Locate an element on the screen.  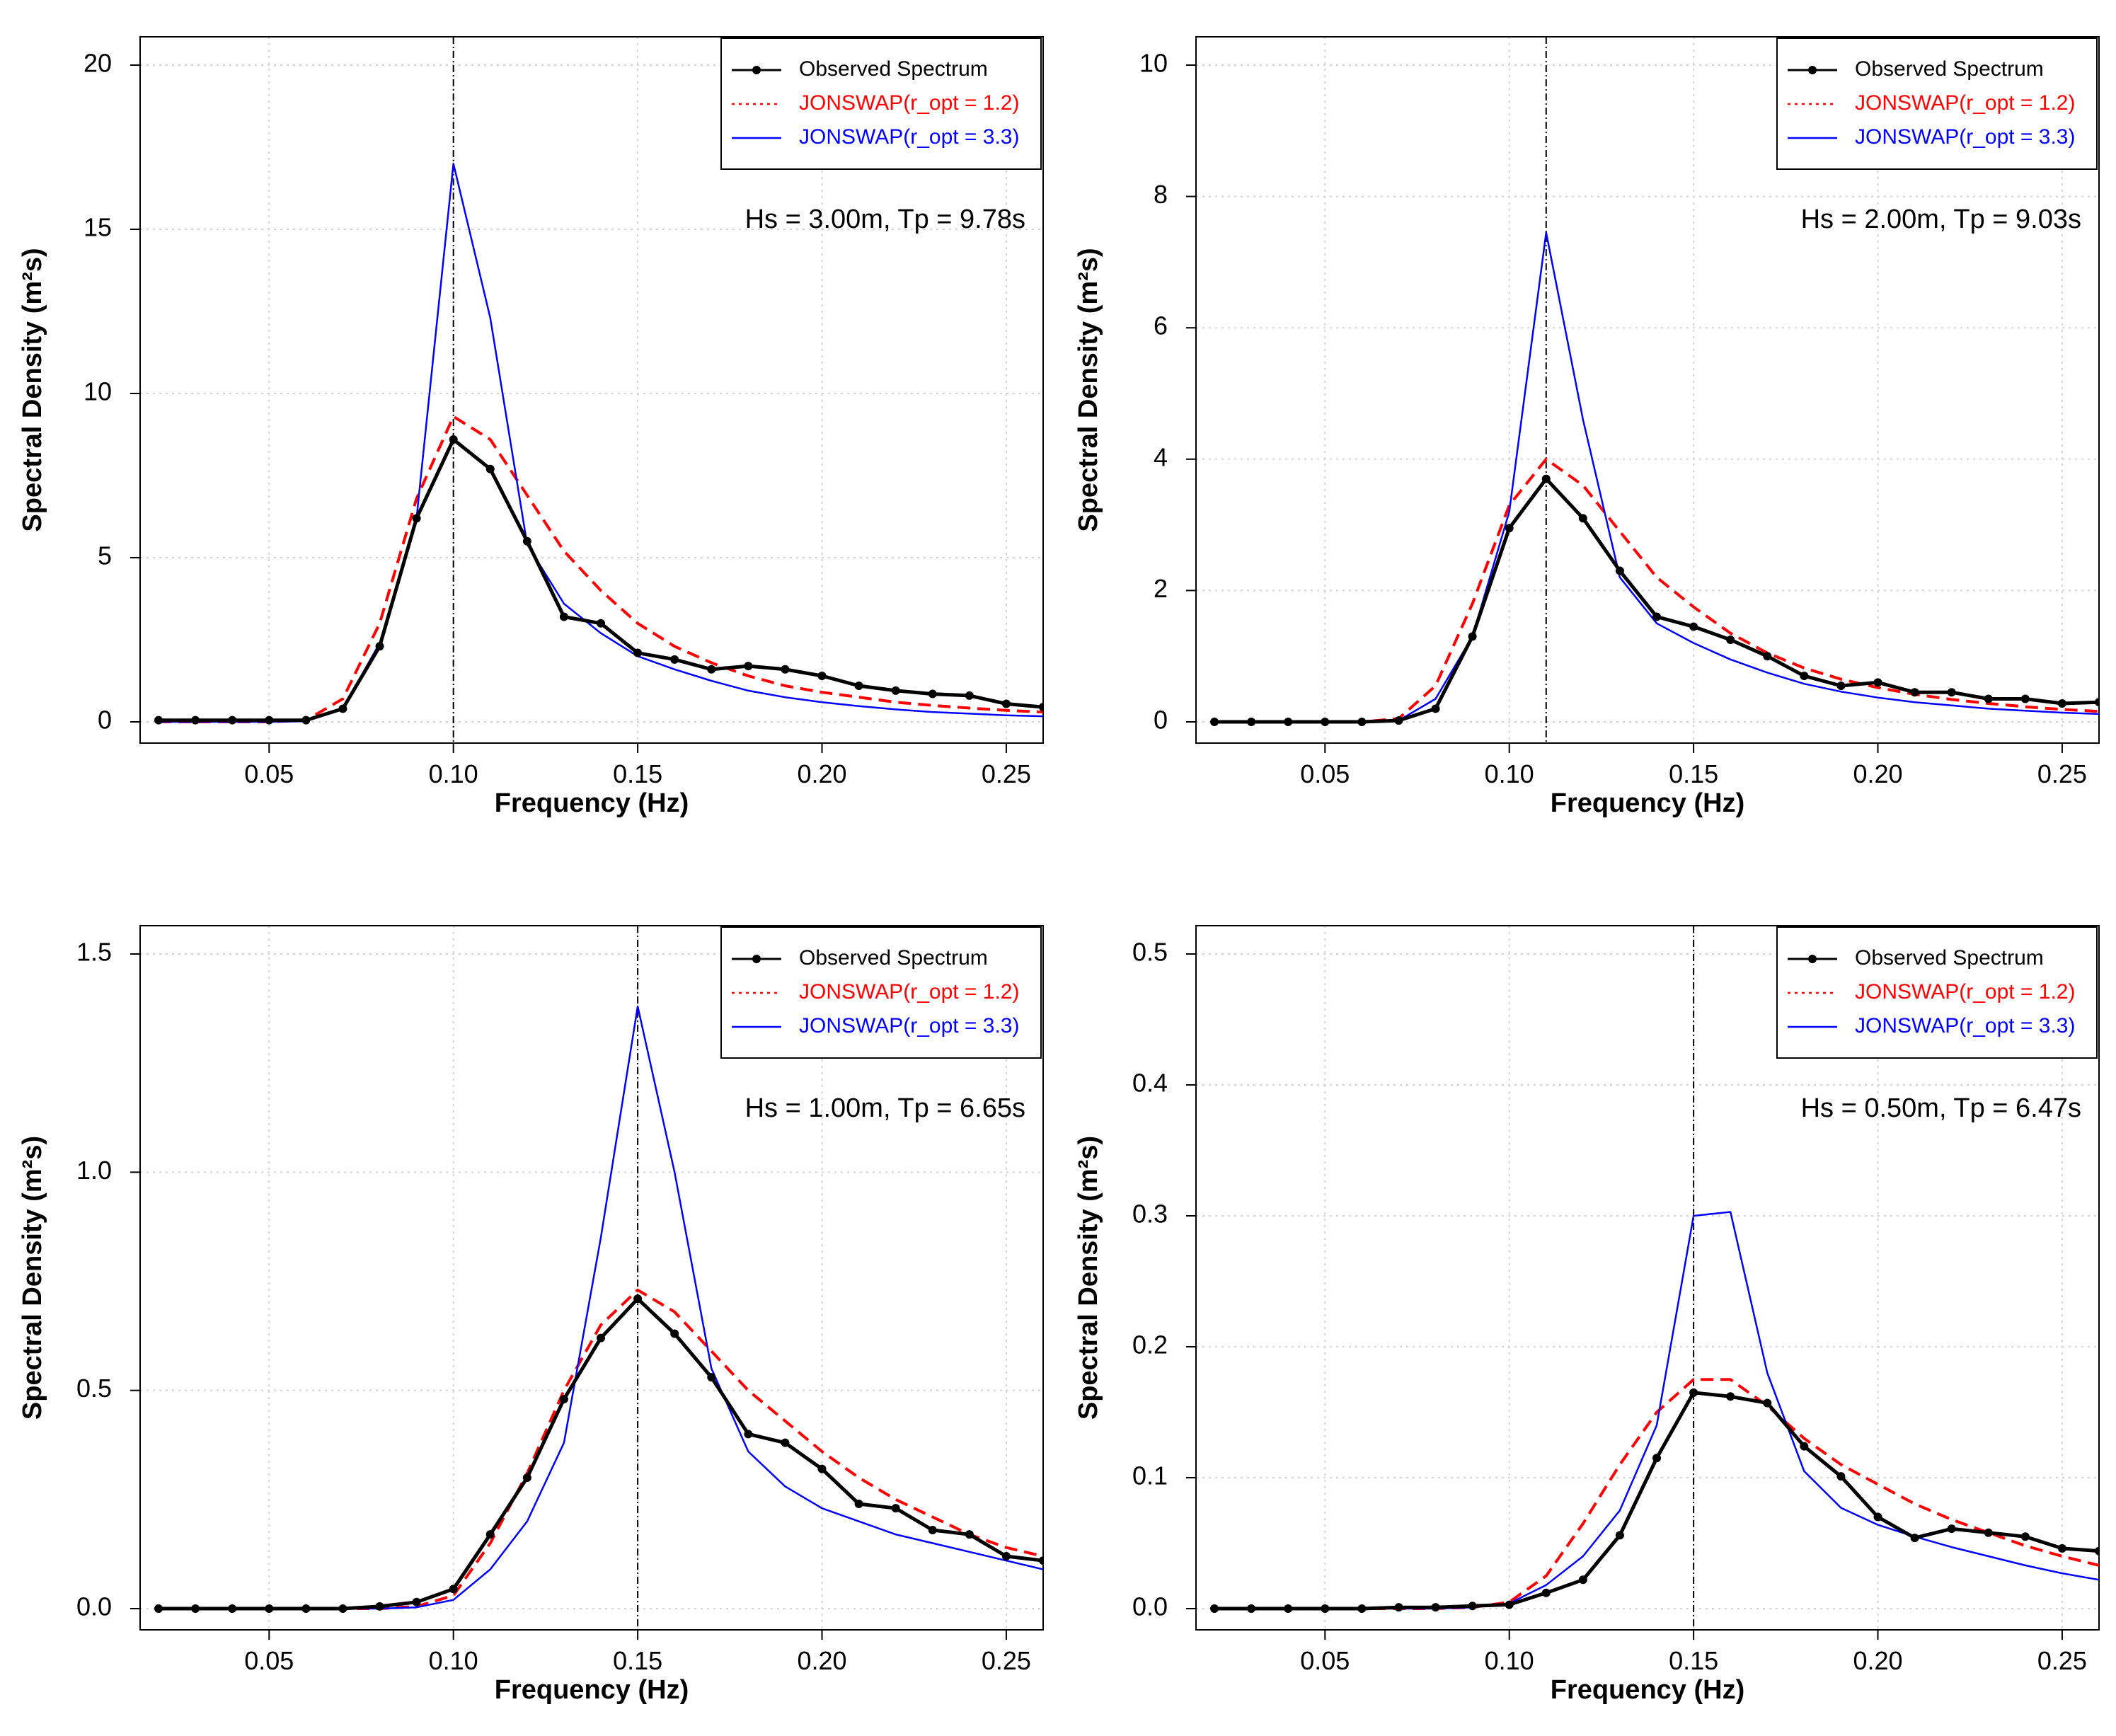
legend-marker is located at coordinates (1812, 70).